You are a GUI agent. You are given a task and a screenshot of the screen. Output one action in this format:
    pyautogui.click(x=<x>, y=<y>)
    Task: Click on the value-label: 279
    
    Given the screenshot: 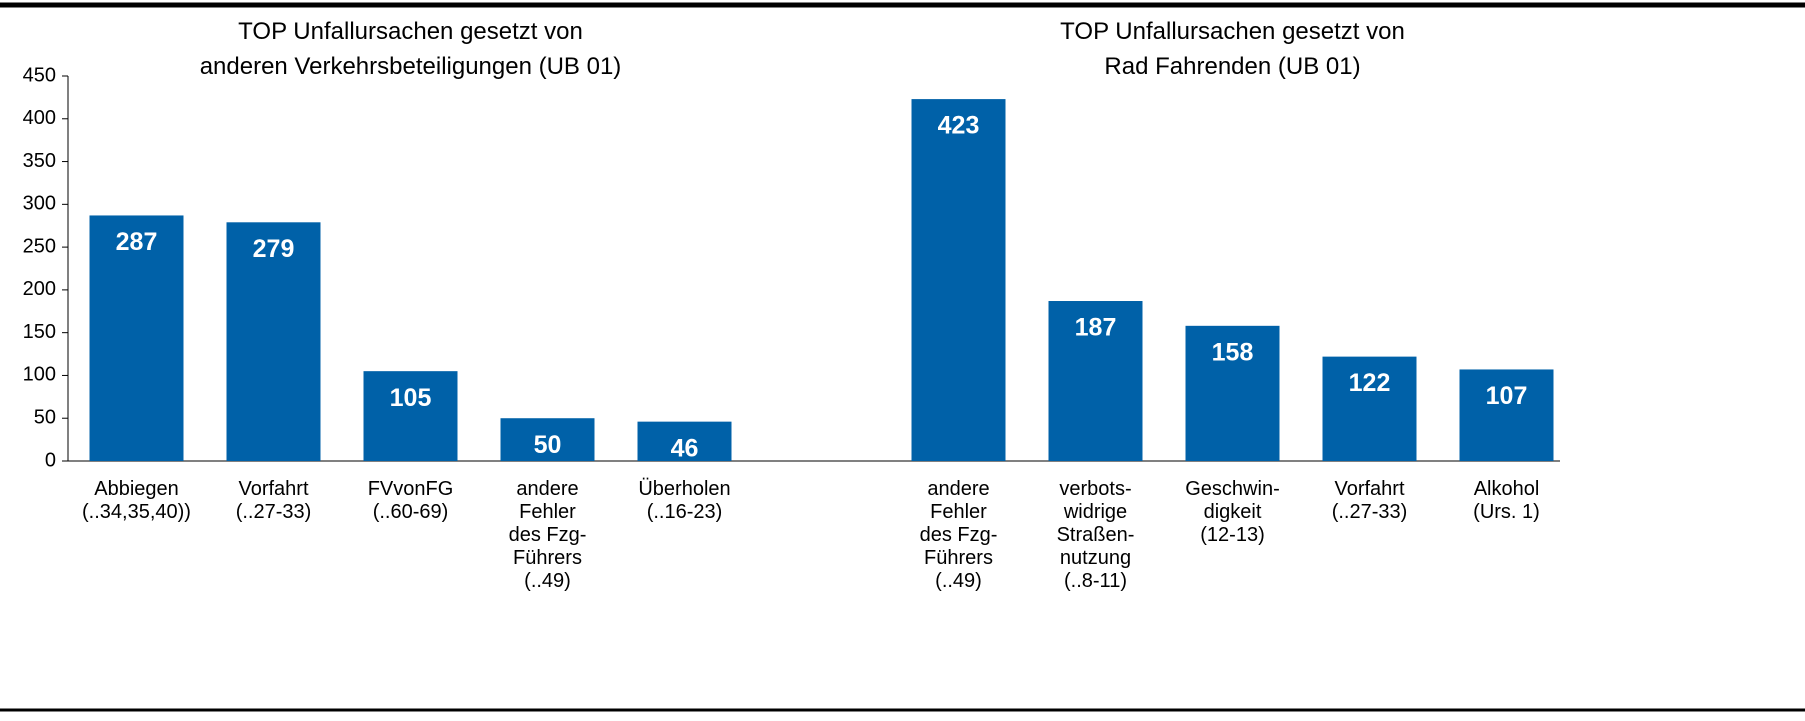 What is the action you would take?
    pyautogui.click(x=274, y=249)
    